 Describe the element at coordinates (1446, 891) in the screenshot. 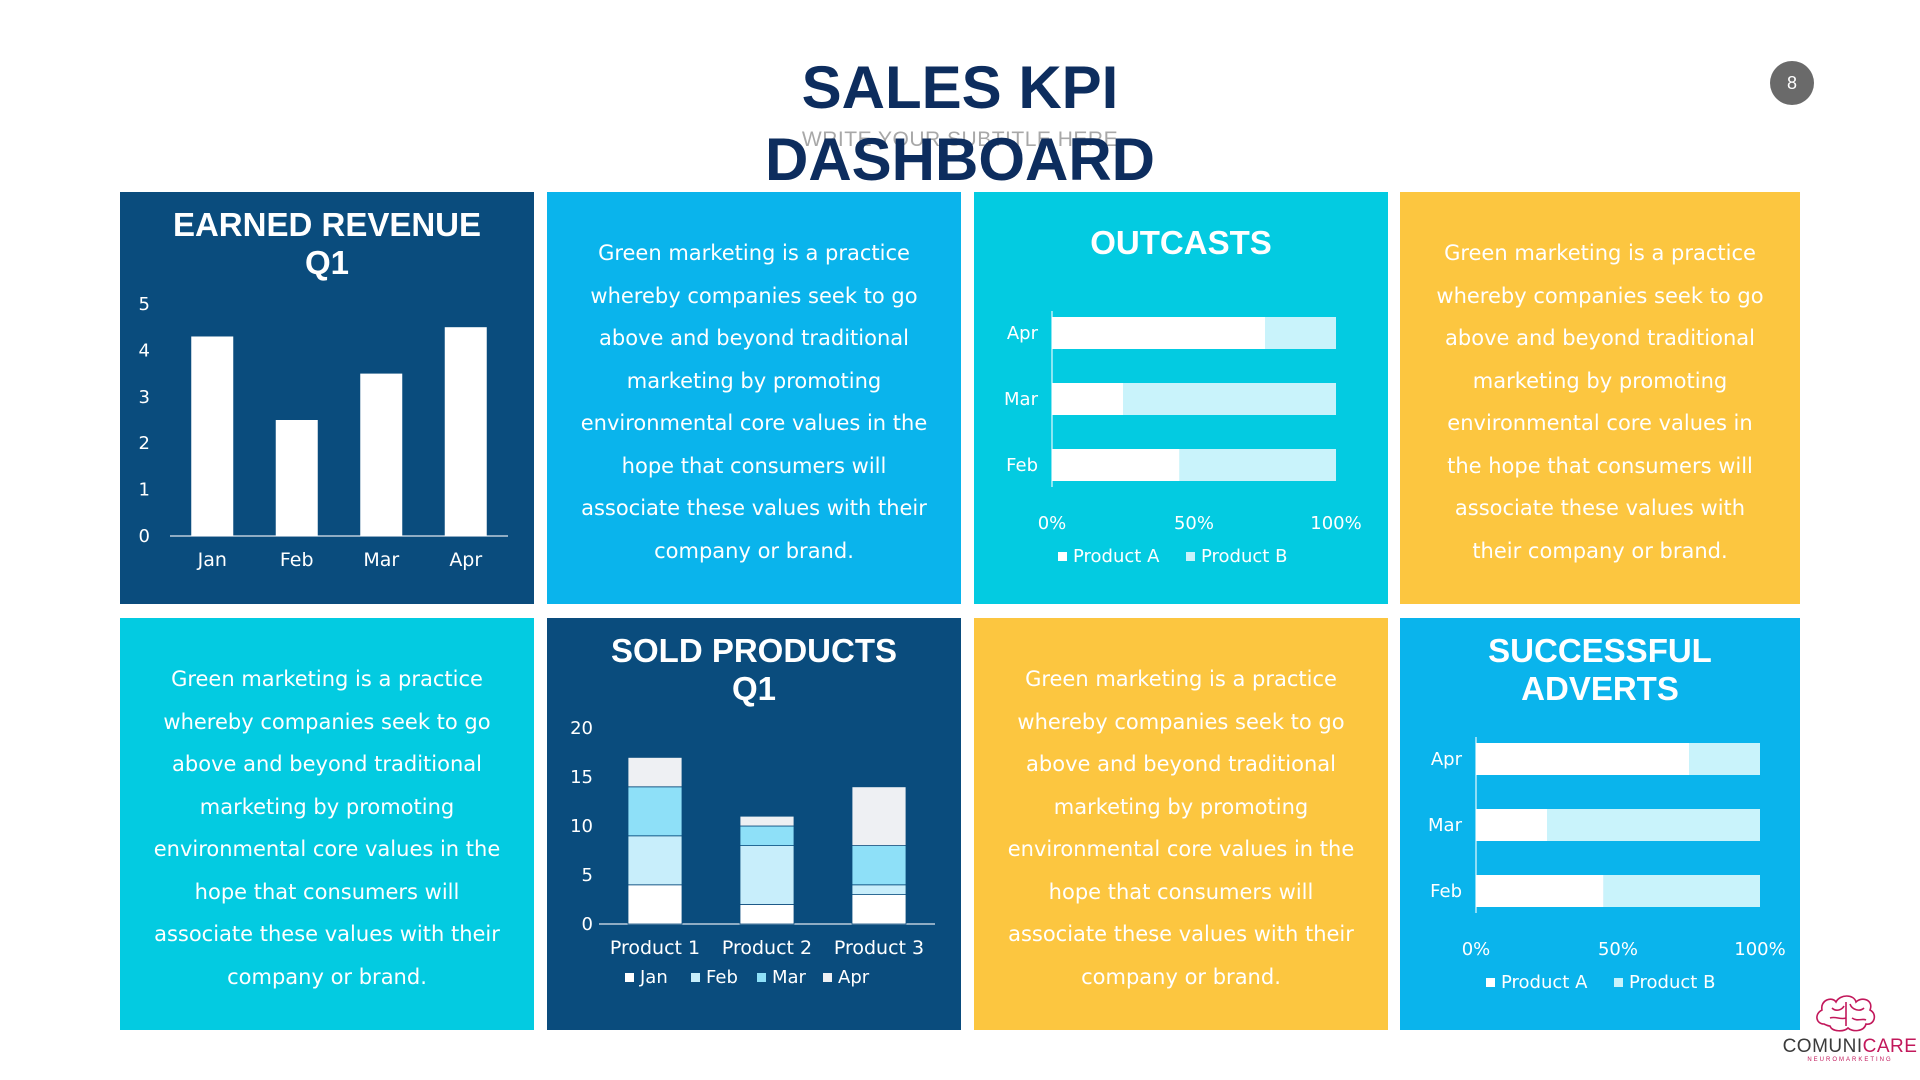

I see `y-tick-label: Feb` at that location.